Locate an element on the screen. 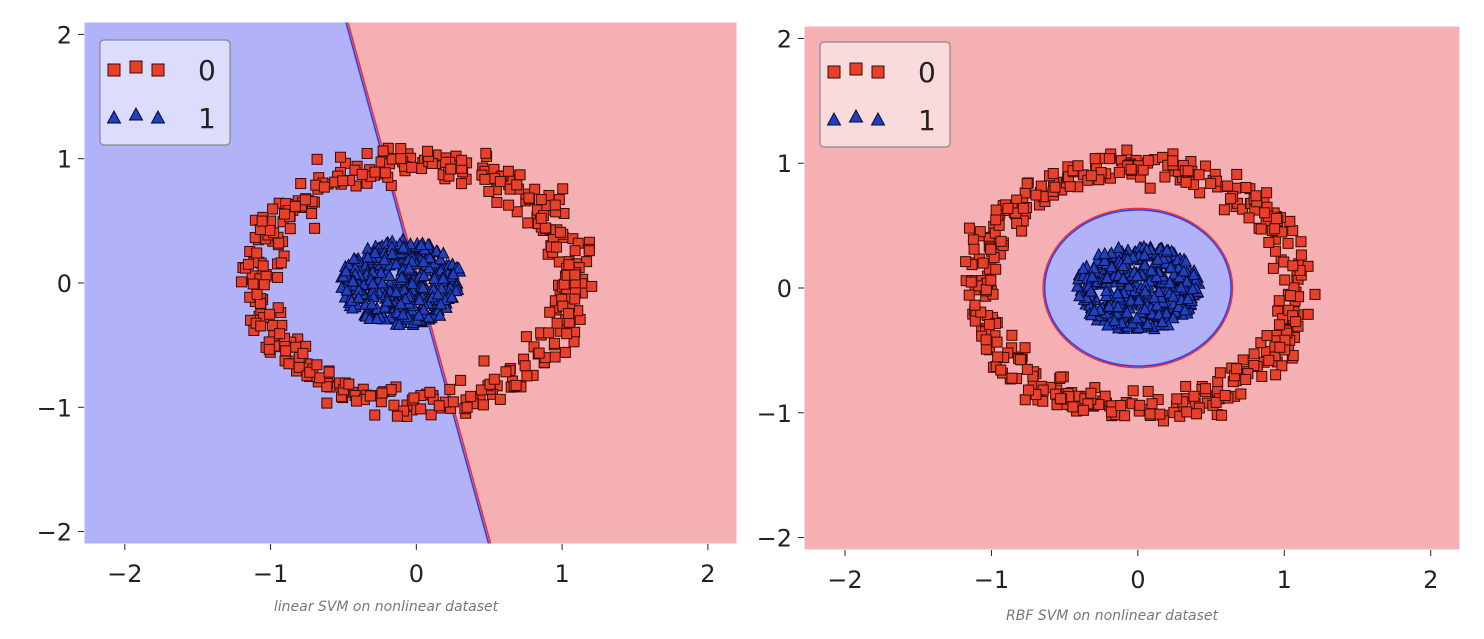 The height and width of the screenshot is (639, 1484). y-tick-label: −1 is located at coordinates (774, 414).